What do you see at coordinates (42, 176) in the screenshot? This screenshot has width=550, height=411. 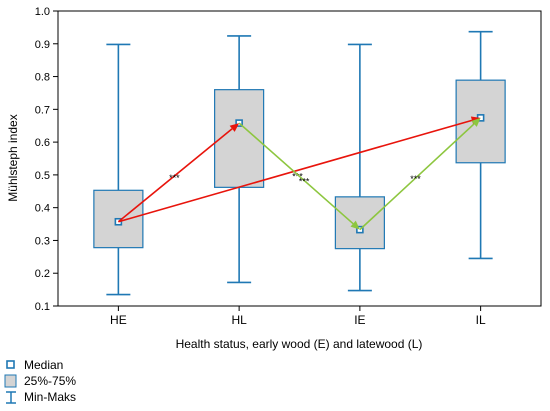 I see `y-tick-label: 0.5` at bounding box center [42, 176].